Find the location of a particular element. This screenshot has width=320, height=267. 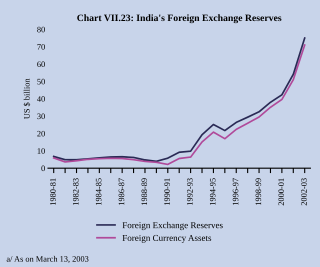

x-tick-label: 1986-87 is located at coordinates (121, 191).